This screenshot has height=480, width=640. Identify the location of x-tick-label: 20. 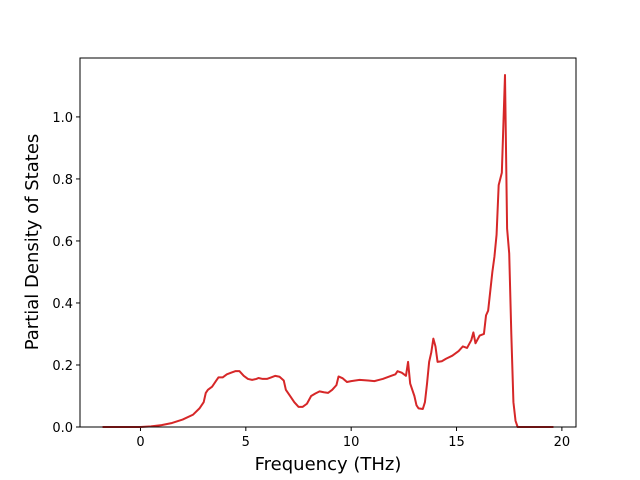
(562, 442).